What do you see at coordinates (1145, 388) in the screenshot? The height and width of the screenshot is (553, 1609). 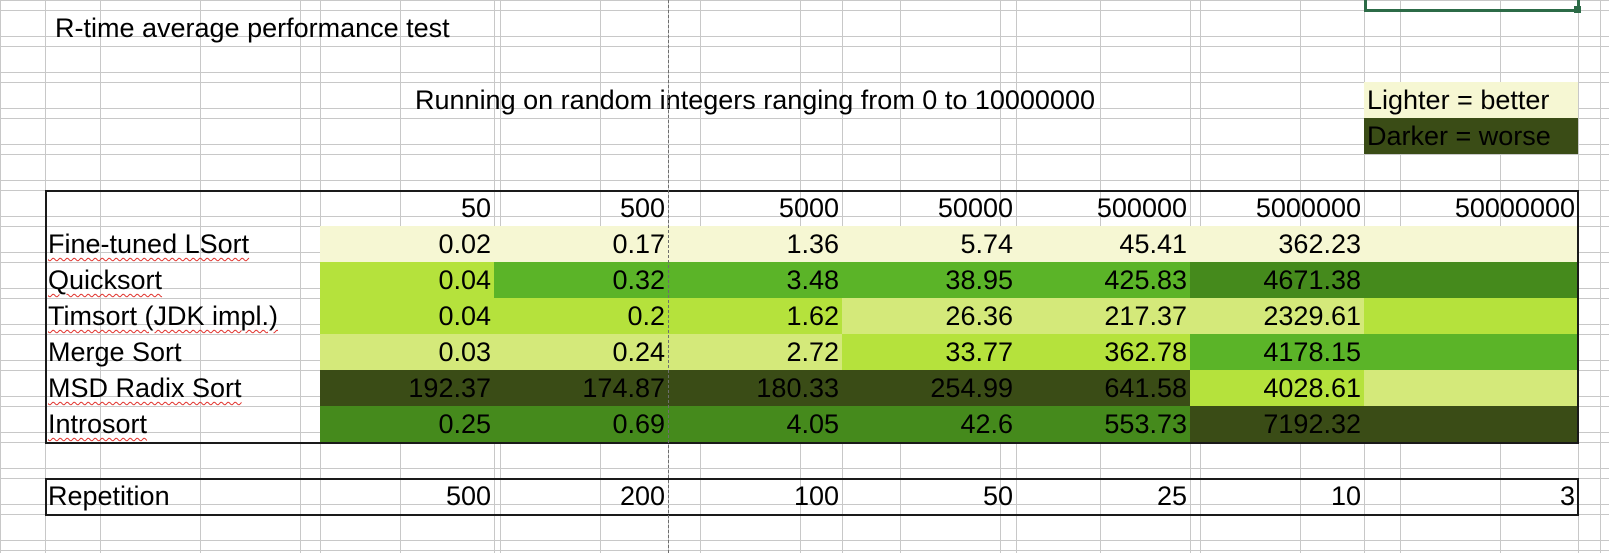 I see `value-cell-text: 641.58` at bounding box center [1145, 388].